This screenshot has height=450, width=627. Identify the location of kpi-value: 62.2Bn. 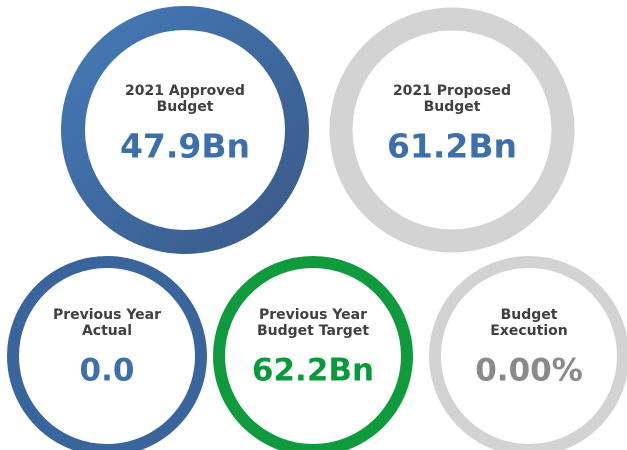
(313, 371).